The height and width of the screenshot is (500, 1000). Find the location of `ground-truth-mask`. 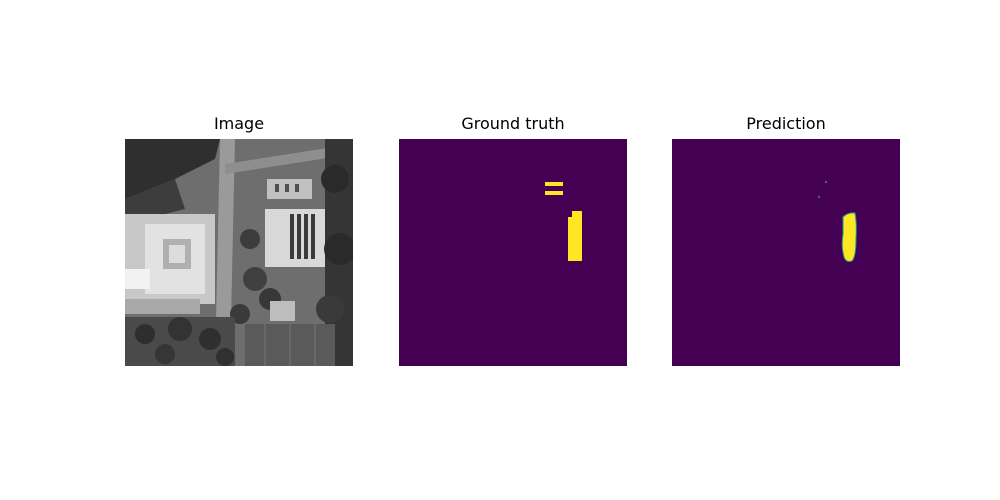

ground-truth-mask is located at coordinates (513, 252).